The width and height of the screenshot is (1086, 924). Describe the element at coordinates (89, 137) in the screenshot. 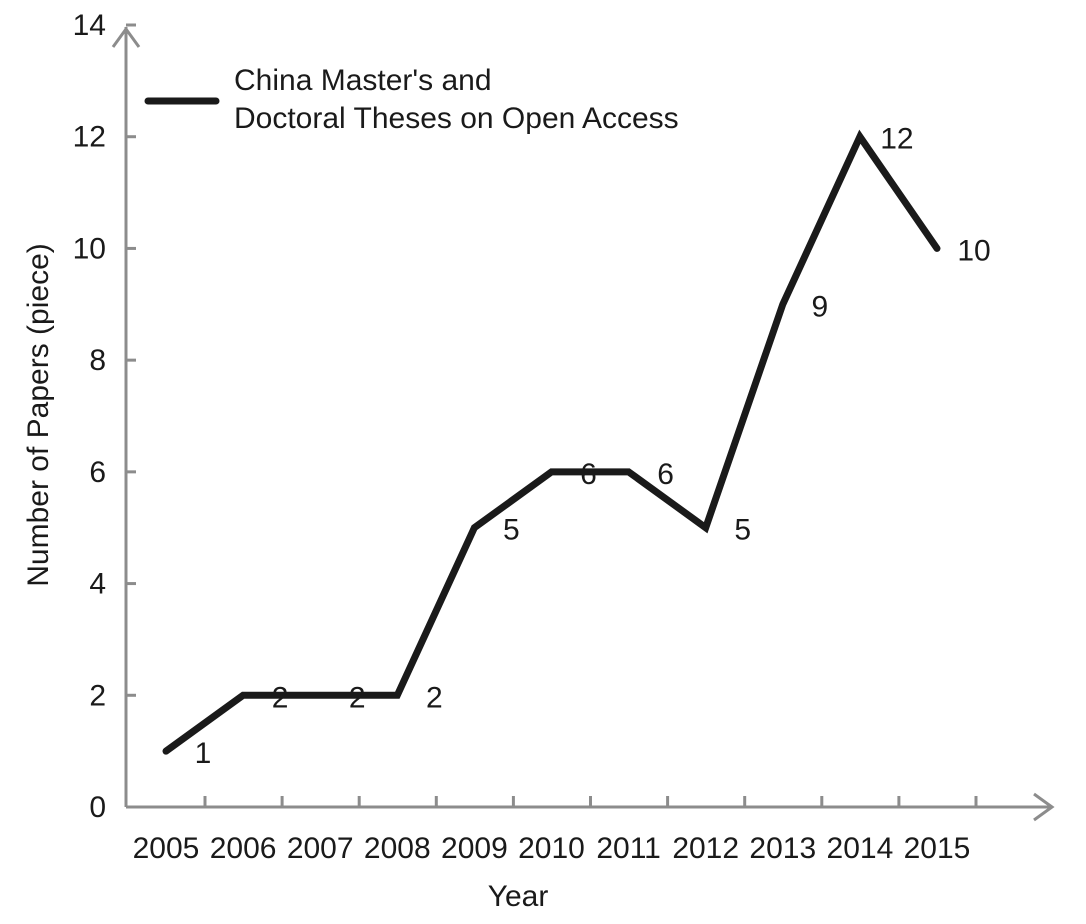

I see `y-tick-label: 12` at that location.